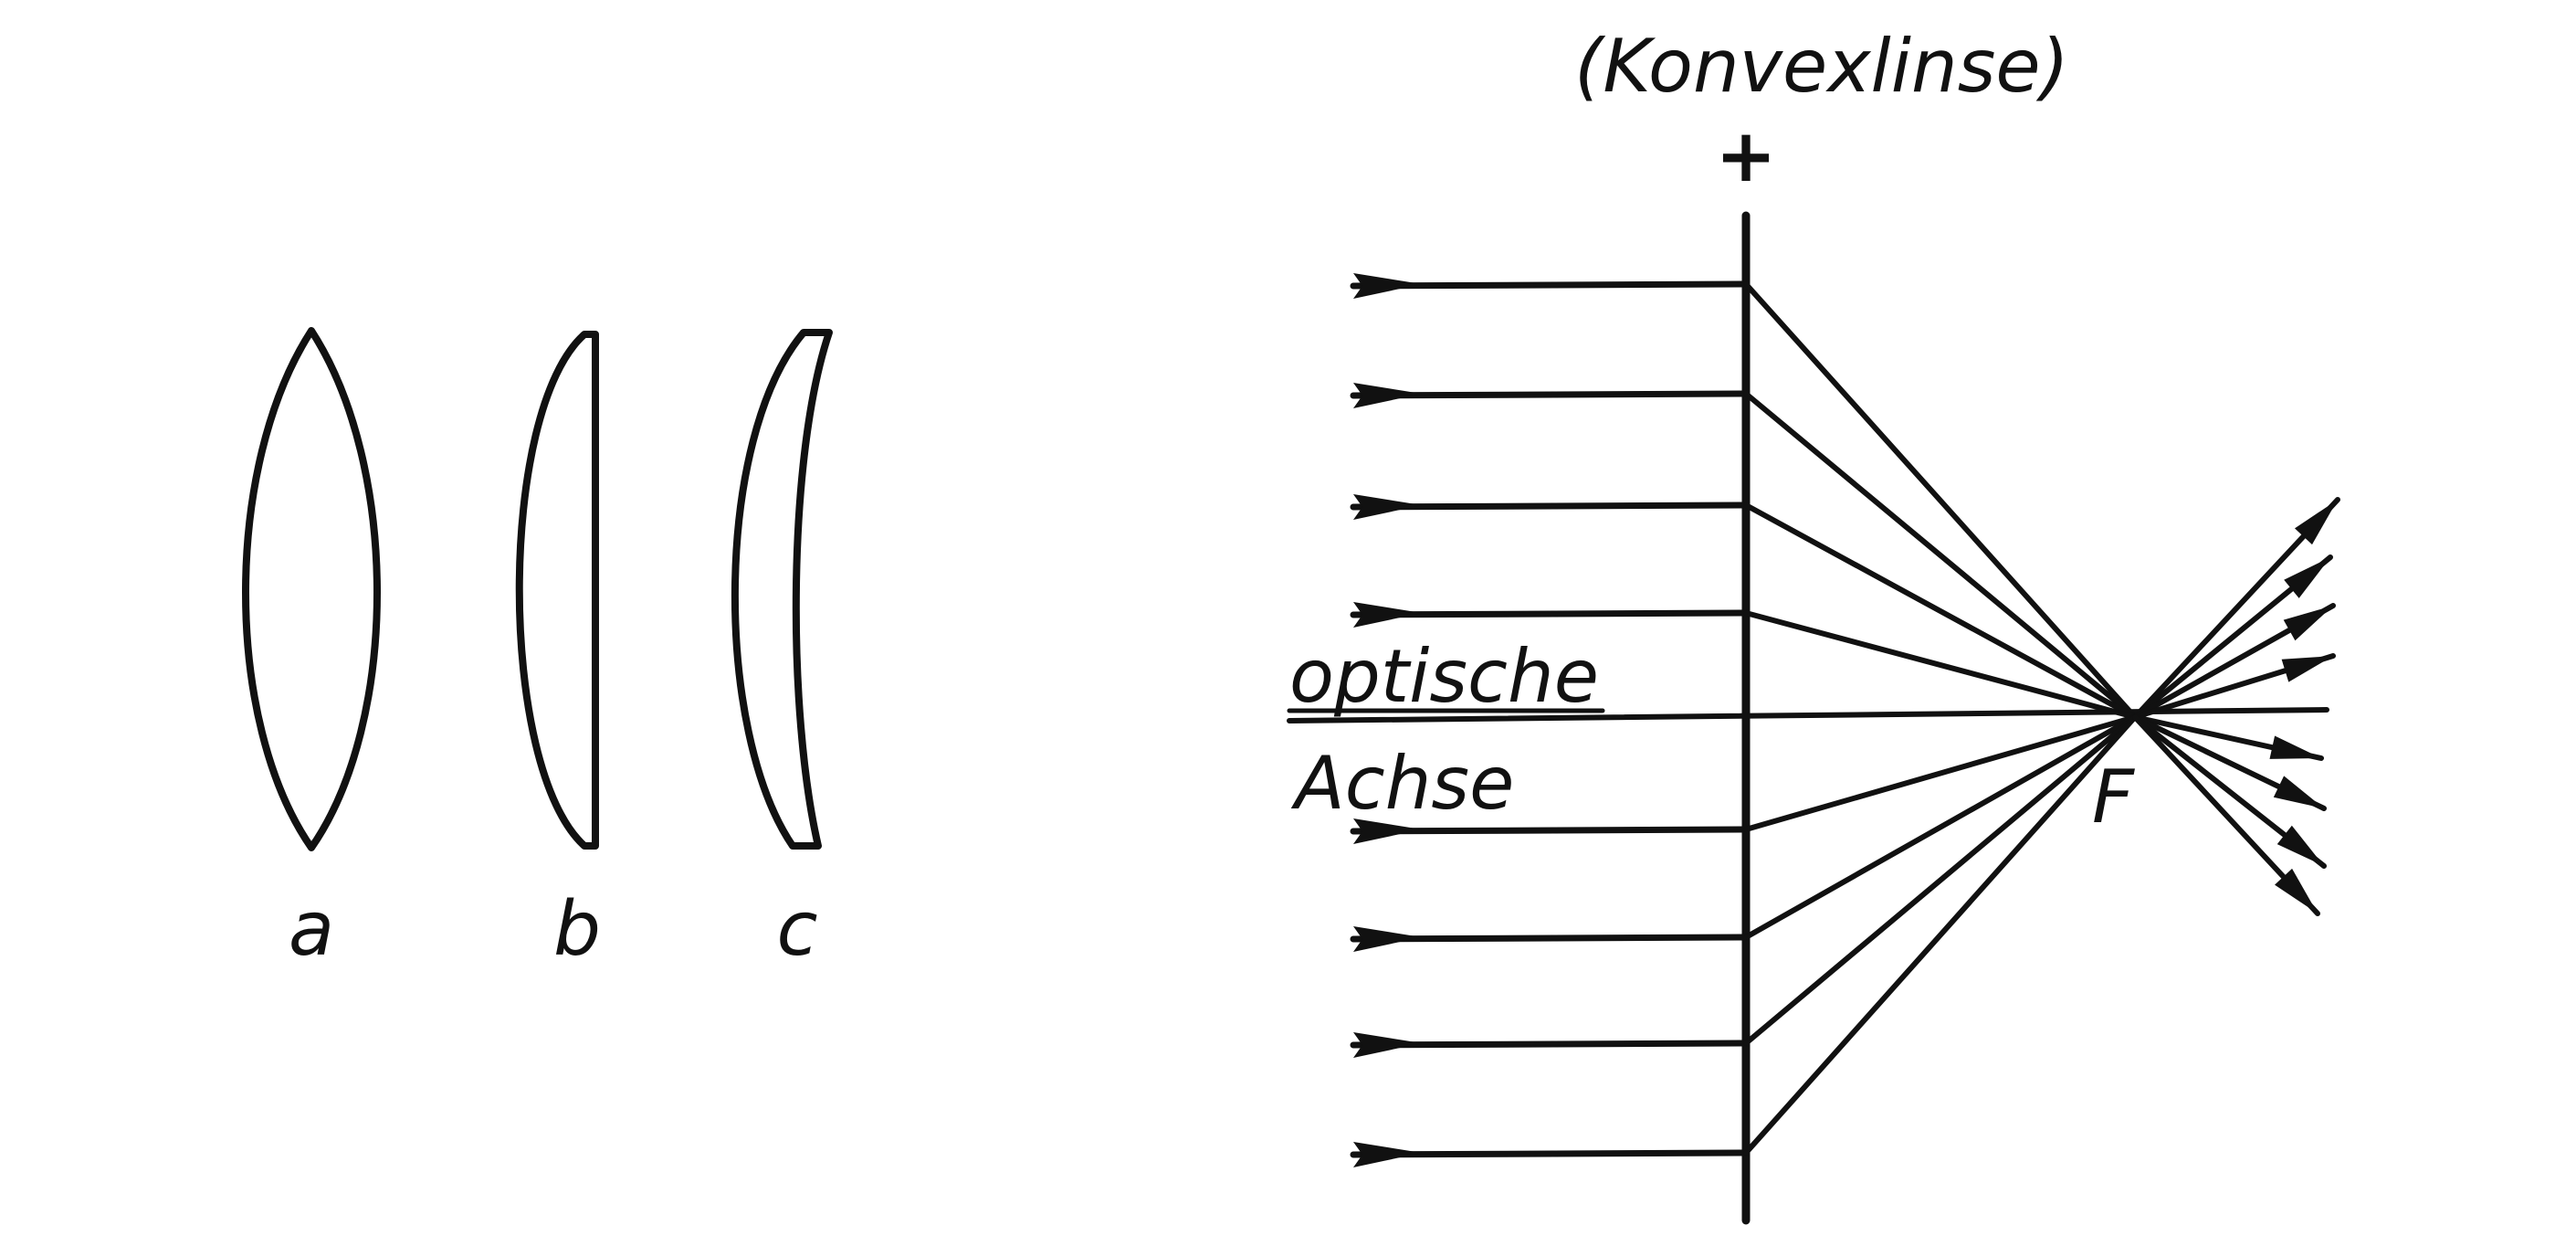 The width and height of the screenshot is (2576, 1246). Describe the element at coordinates (311, 589) in the screenshot. I see `biconvex-lens` at that location.